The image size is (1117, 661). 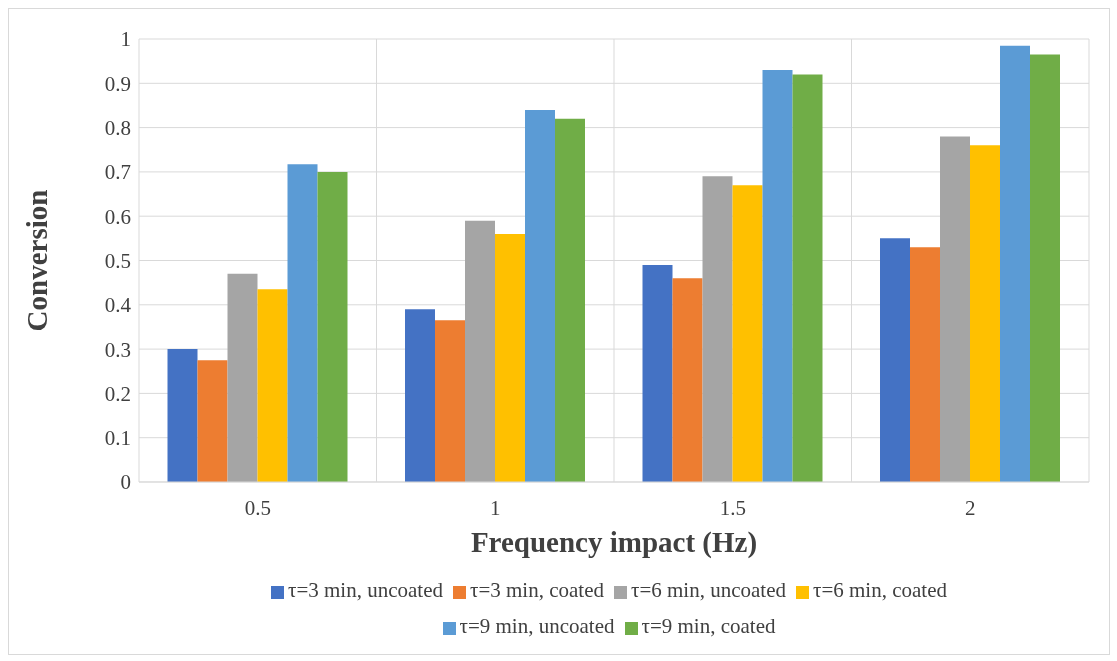 I want to click on legend-label: τ=9 min, uncoated, so click(x=537, y=626).